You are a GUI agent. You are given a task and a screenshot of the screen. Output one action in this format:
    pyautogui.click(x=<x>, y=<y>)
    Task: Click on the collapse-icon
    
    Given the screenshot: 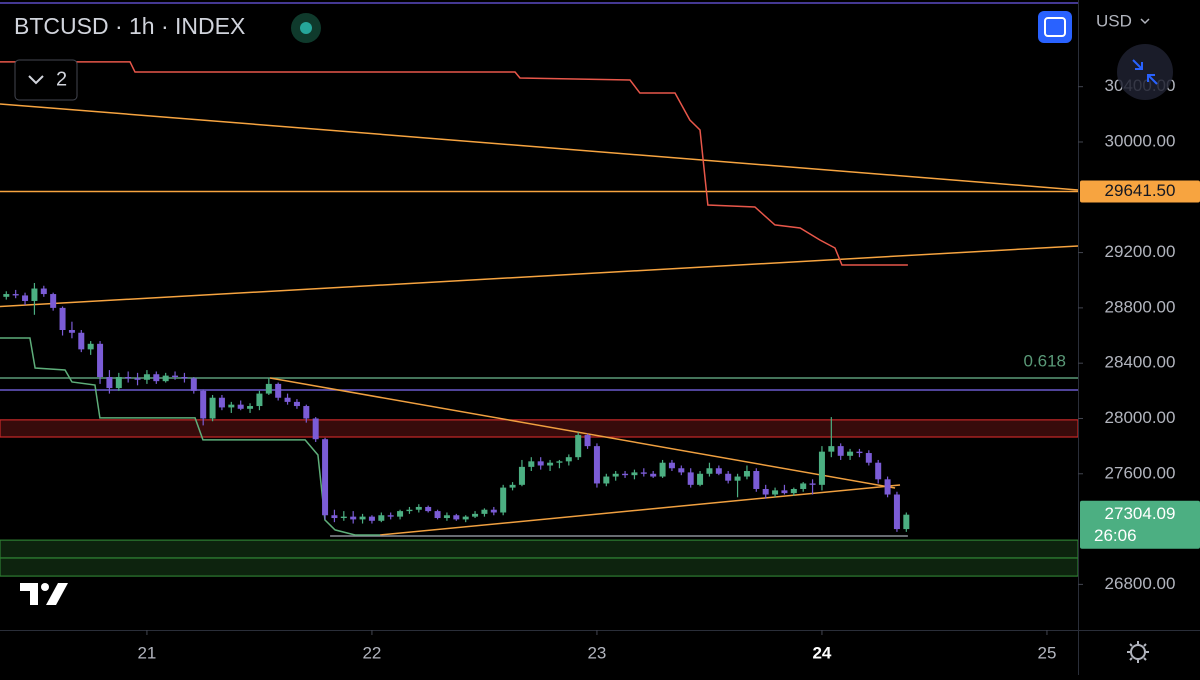 What is the action you would take?
    pyautogui.click(x=1145, y=72)
    